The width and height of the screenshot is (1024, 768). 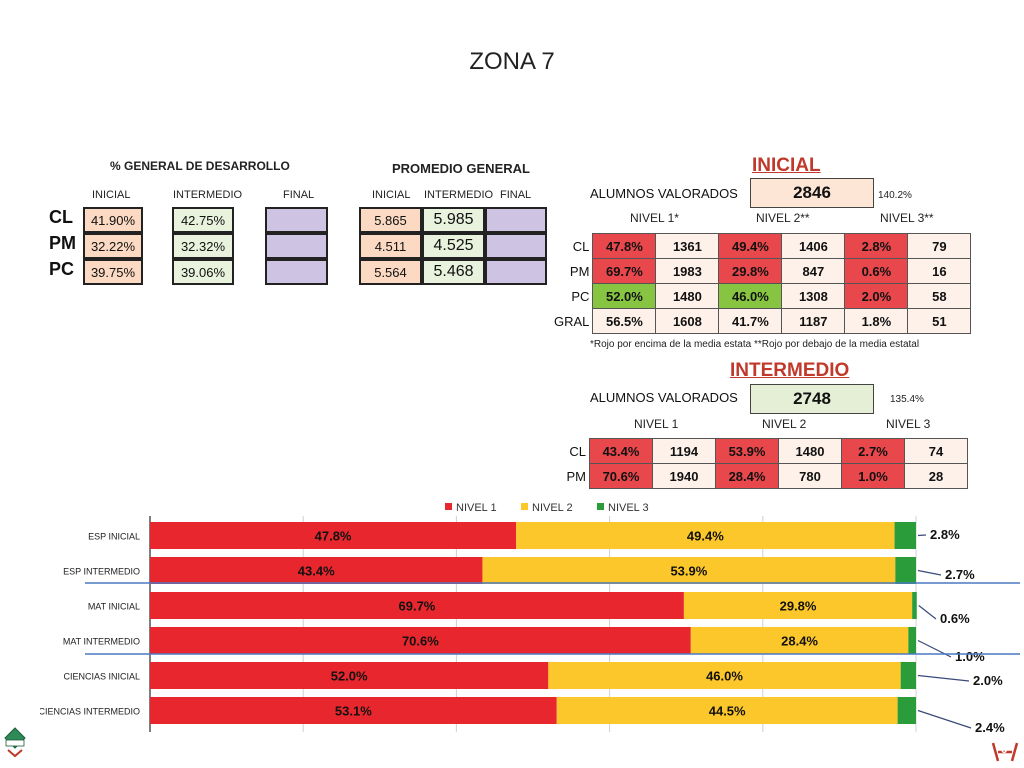 What do you see at coordinates (687, 246) in the screenshot?
I see `table-cell: 1361` at bounding box center [687, 246].